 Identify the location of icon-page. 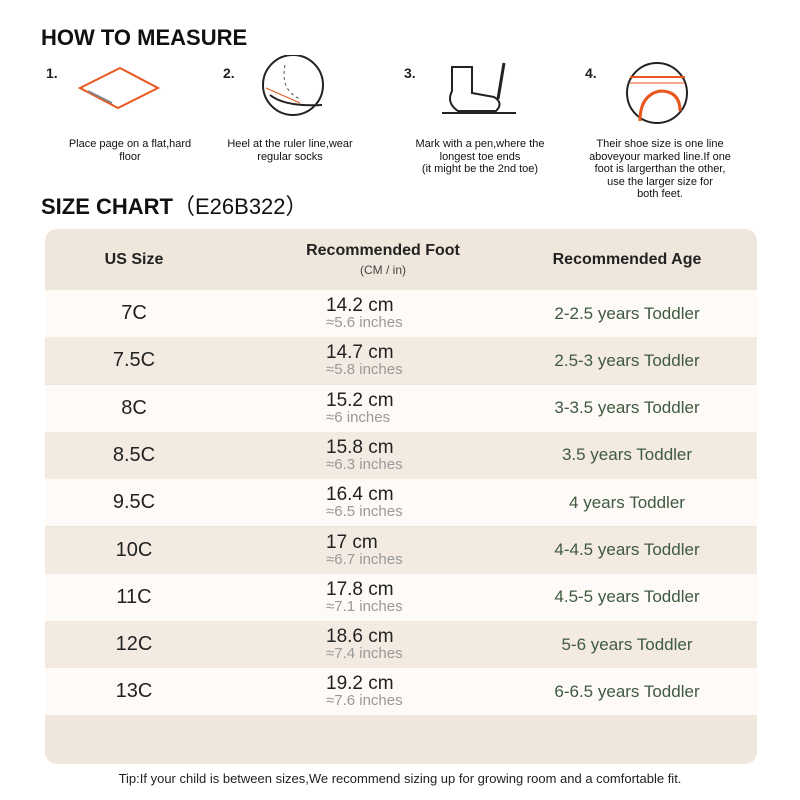
(119, 88).